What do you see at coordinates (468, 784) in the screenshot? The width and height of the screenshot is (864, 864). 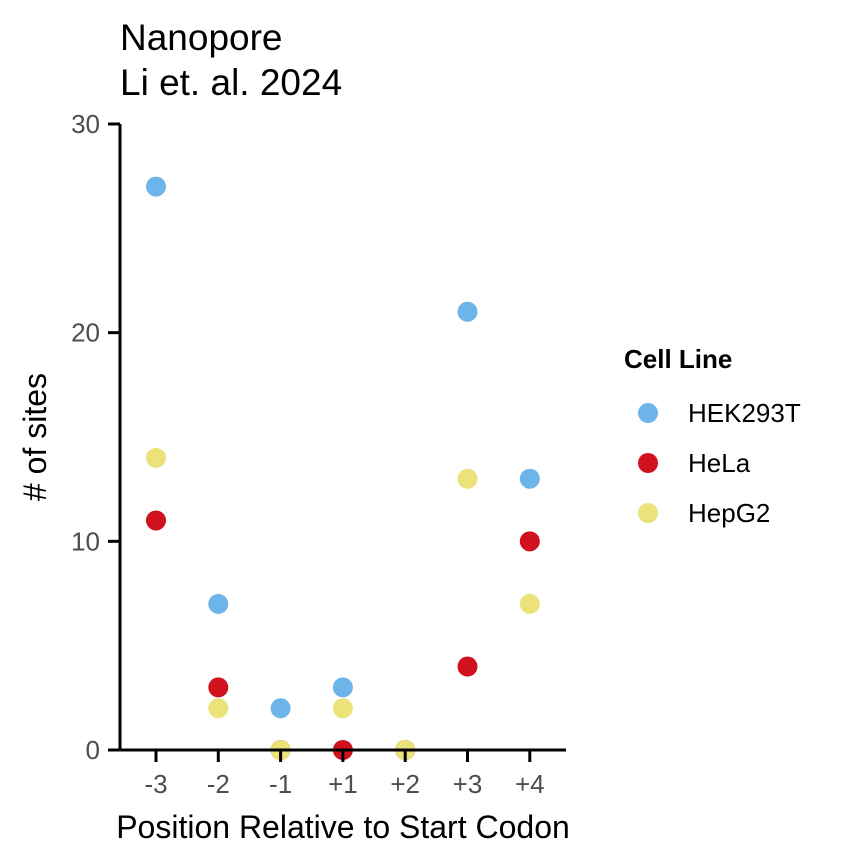 I see `x-tick-label: +3` at bounding box center [468, 784].